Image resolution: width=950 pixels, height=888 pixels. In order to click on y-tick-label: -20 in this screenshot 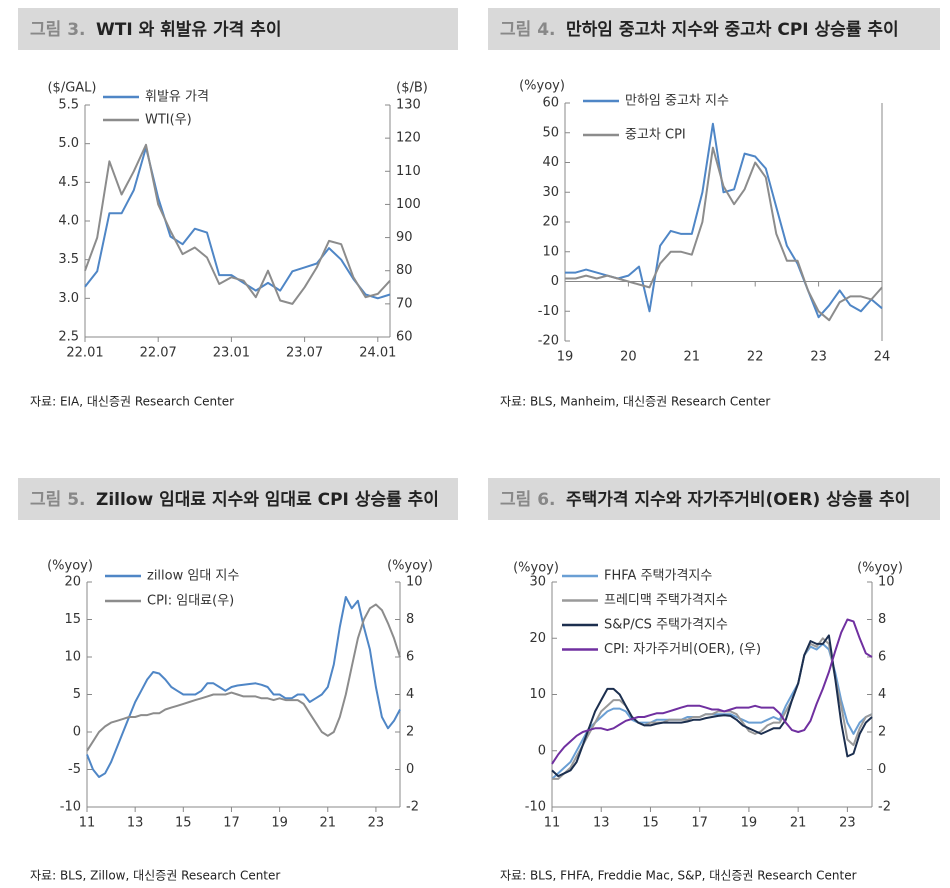, I will do `click(548, 341)`.